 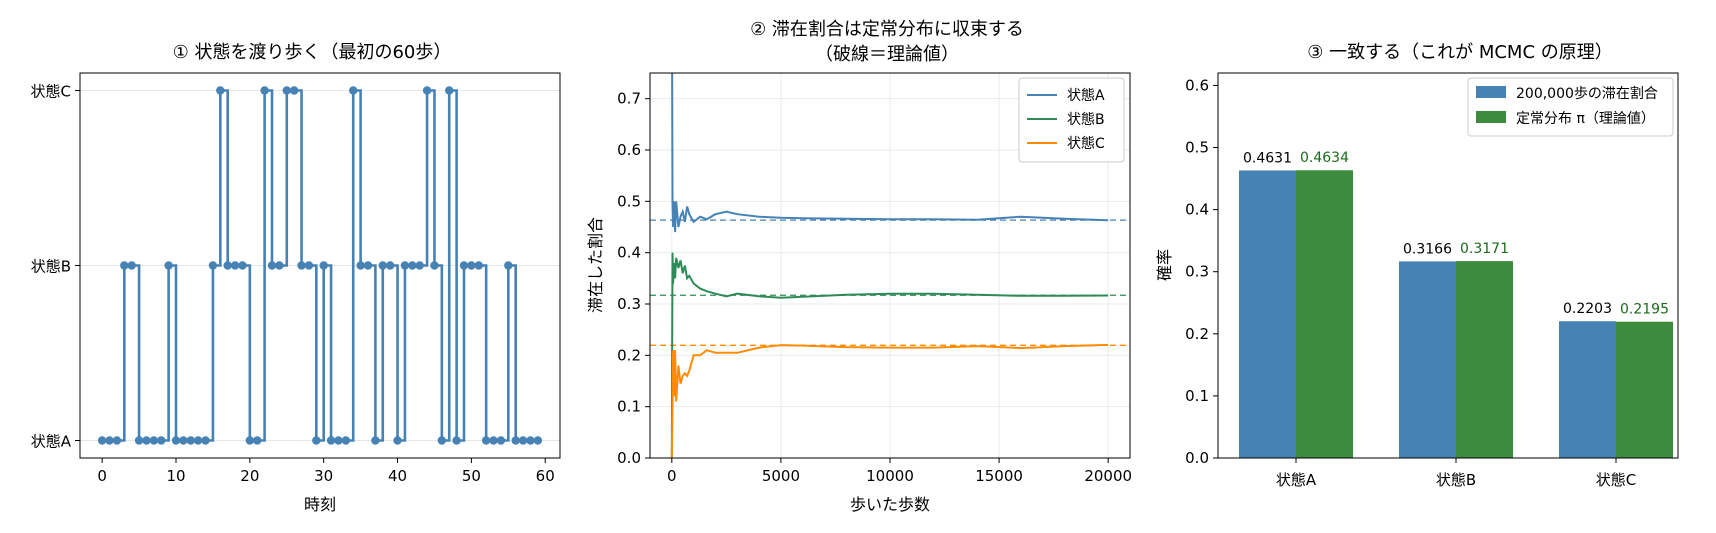 I want to click on panel-2-y-tick-label: 0.7, so click(x=629, y=99).